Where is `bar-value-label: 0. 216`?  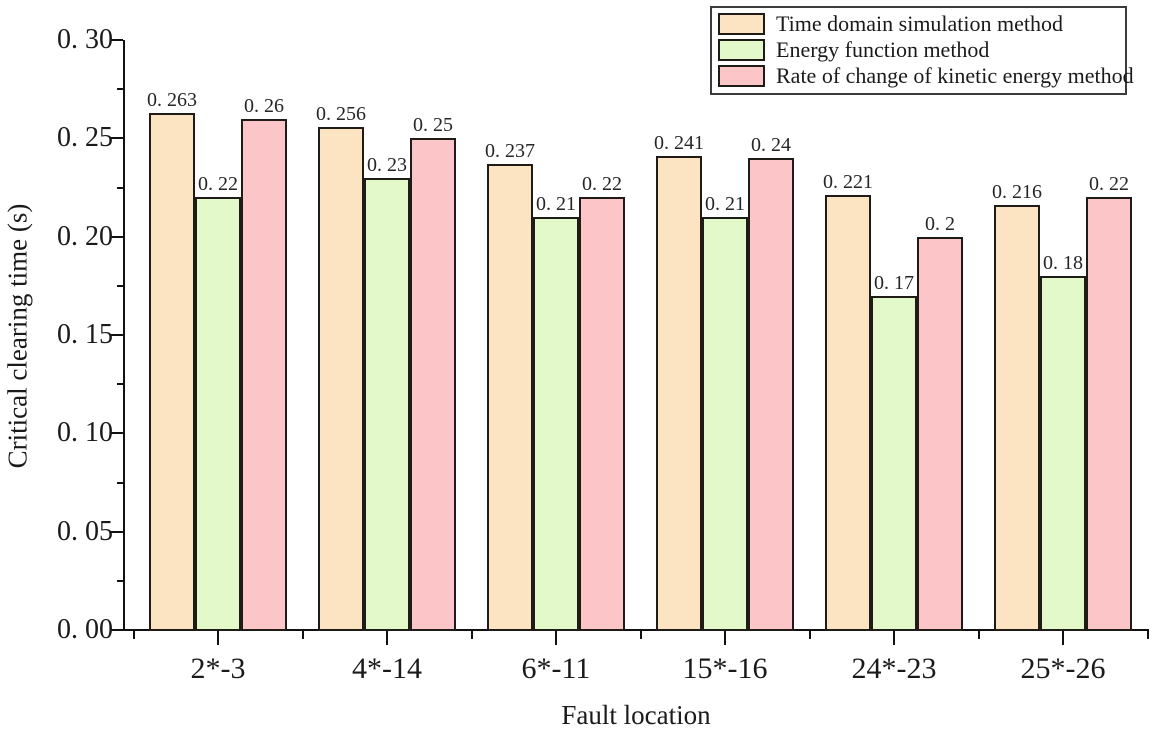 bar-value-label: 0. 216 is located at coordinates (1017, 192).